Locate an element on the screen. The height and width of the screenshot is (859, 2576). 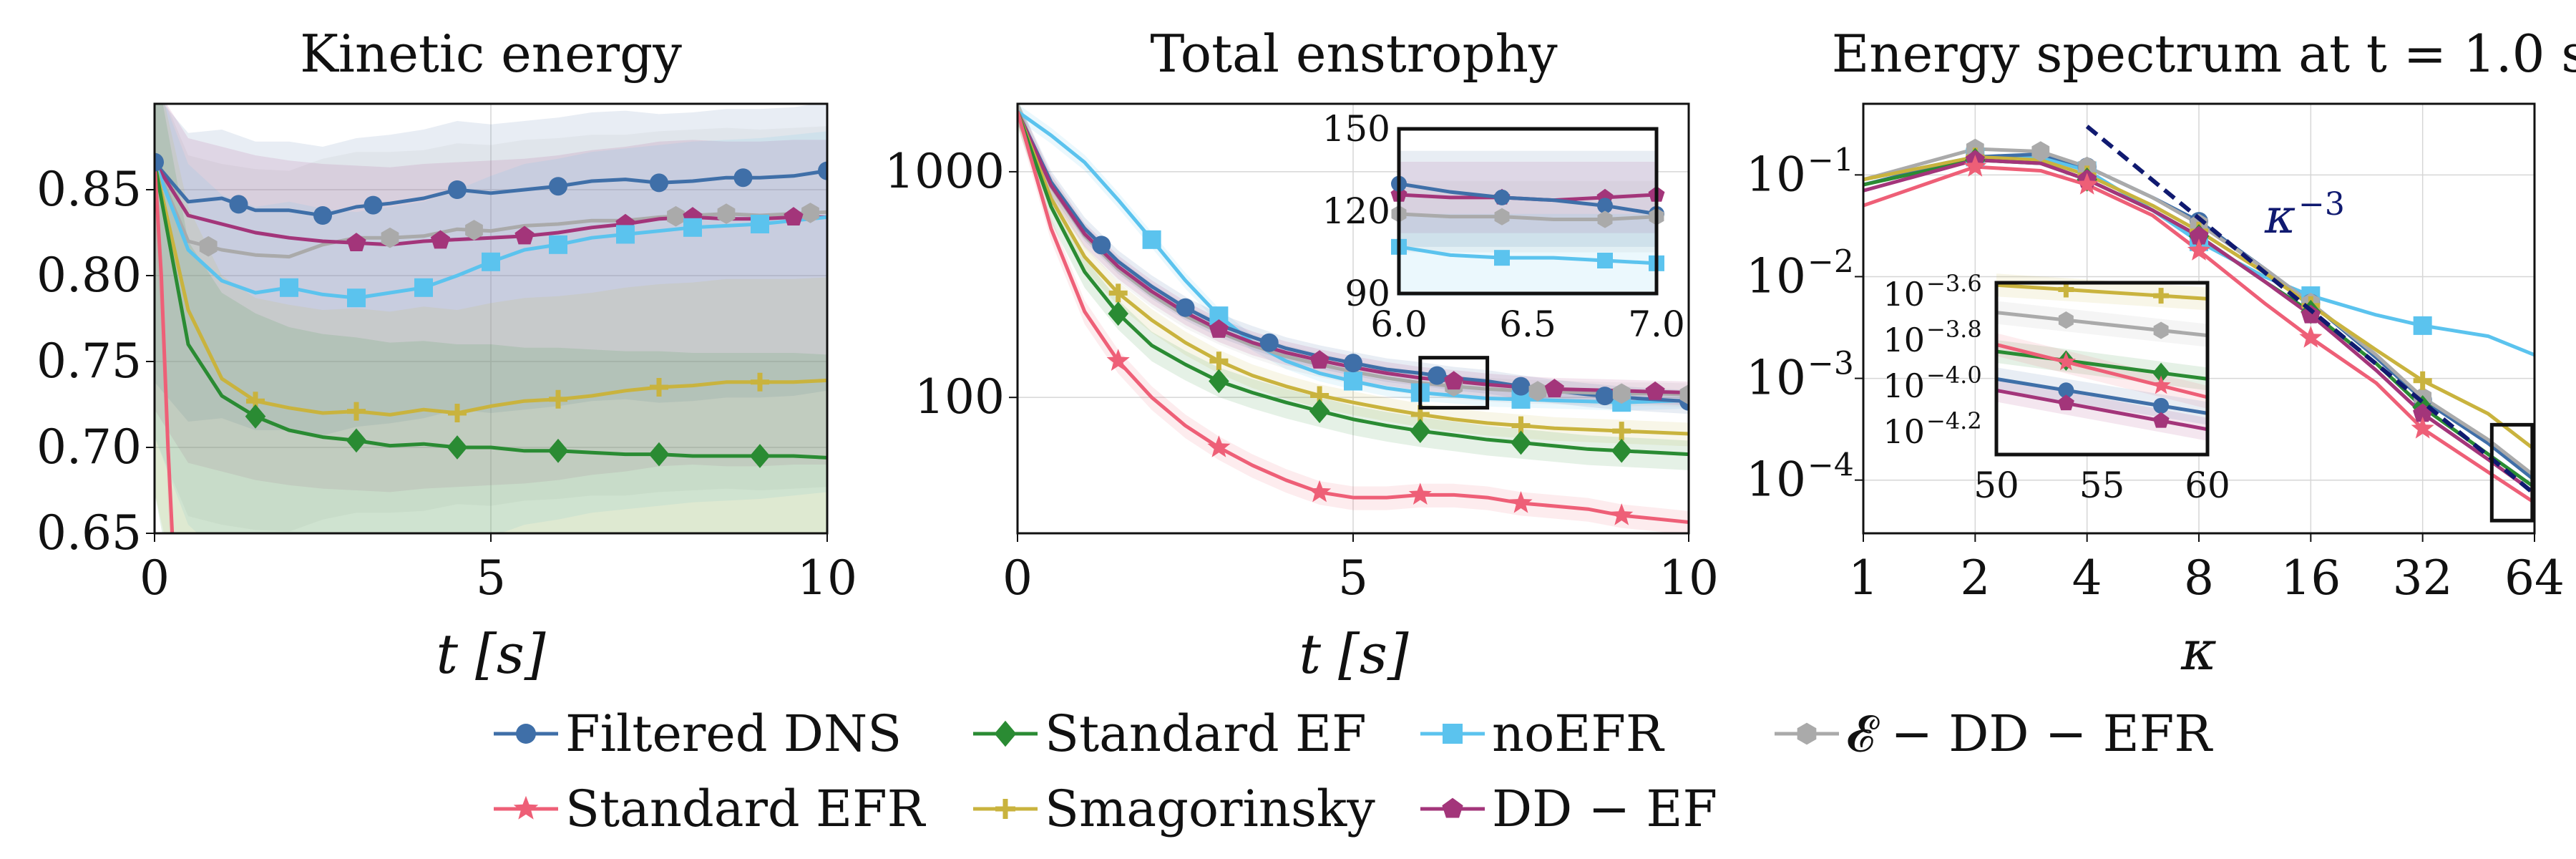
y-tick-label: 0.75 is located at coordinates (89, 361).